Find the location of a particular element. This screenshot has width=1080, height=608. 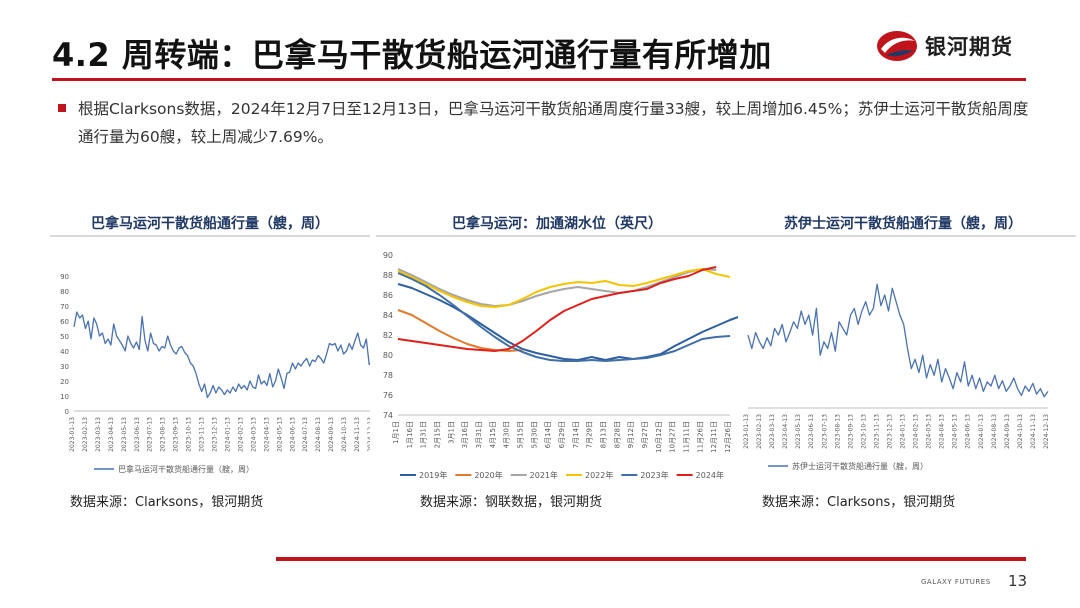

legend-label: 2023年 is located at coordinates (654, 475).